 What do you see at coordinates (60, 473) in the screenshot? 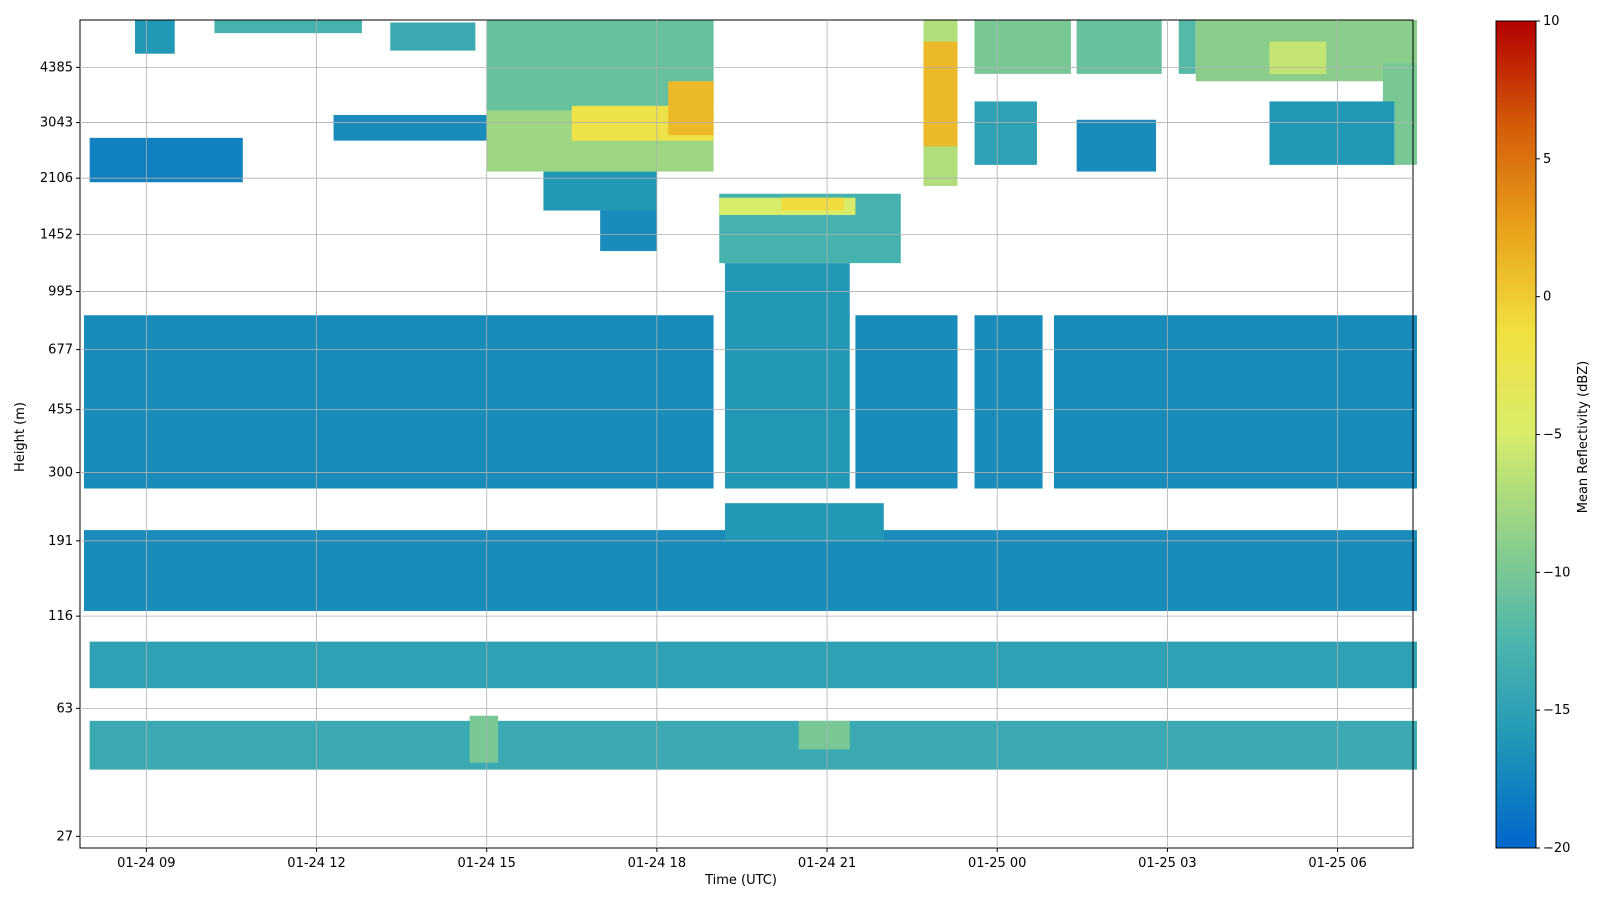
I see `y-tick-label: 300` at bounding box center [60, 473].